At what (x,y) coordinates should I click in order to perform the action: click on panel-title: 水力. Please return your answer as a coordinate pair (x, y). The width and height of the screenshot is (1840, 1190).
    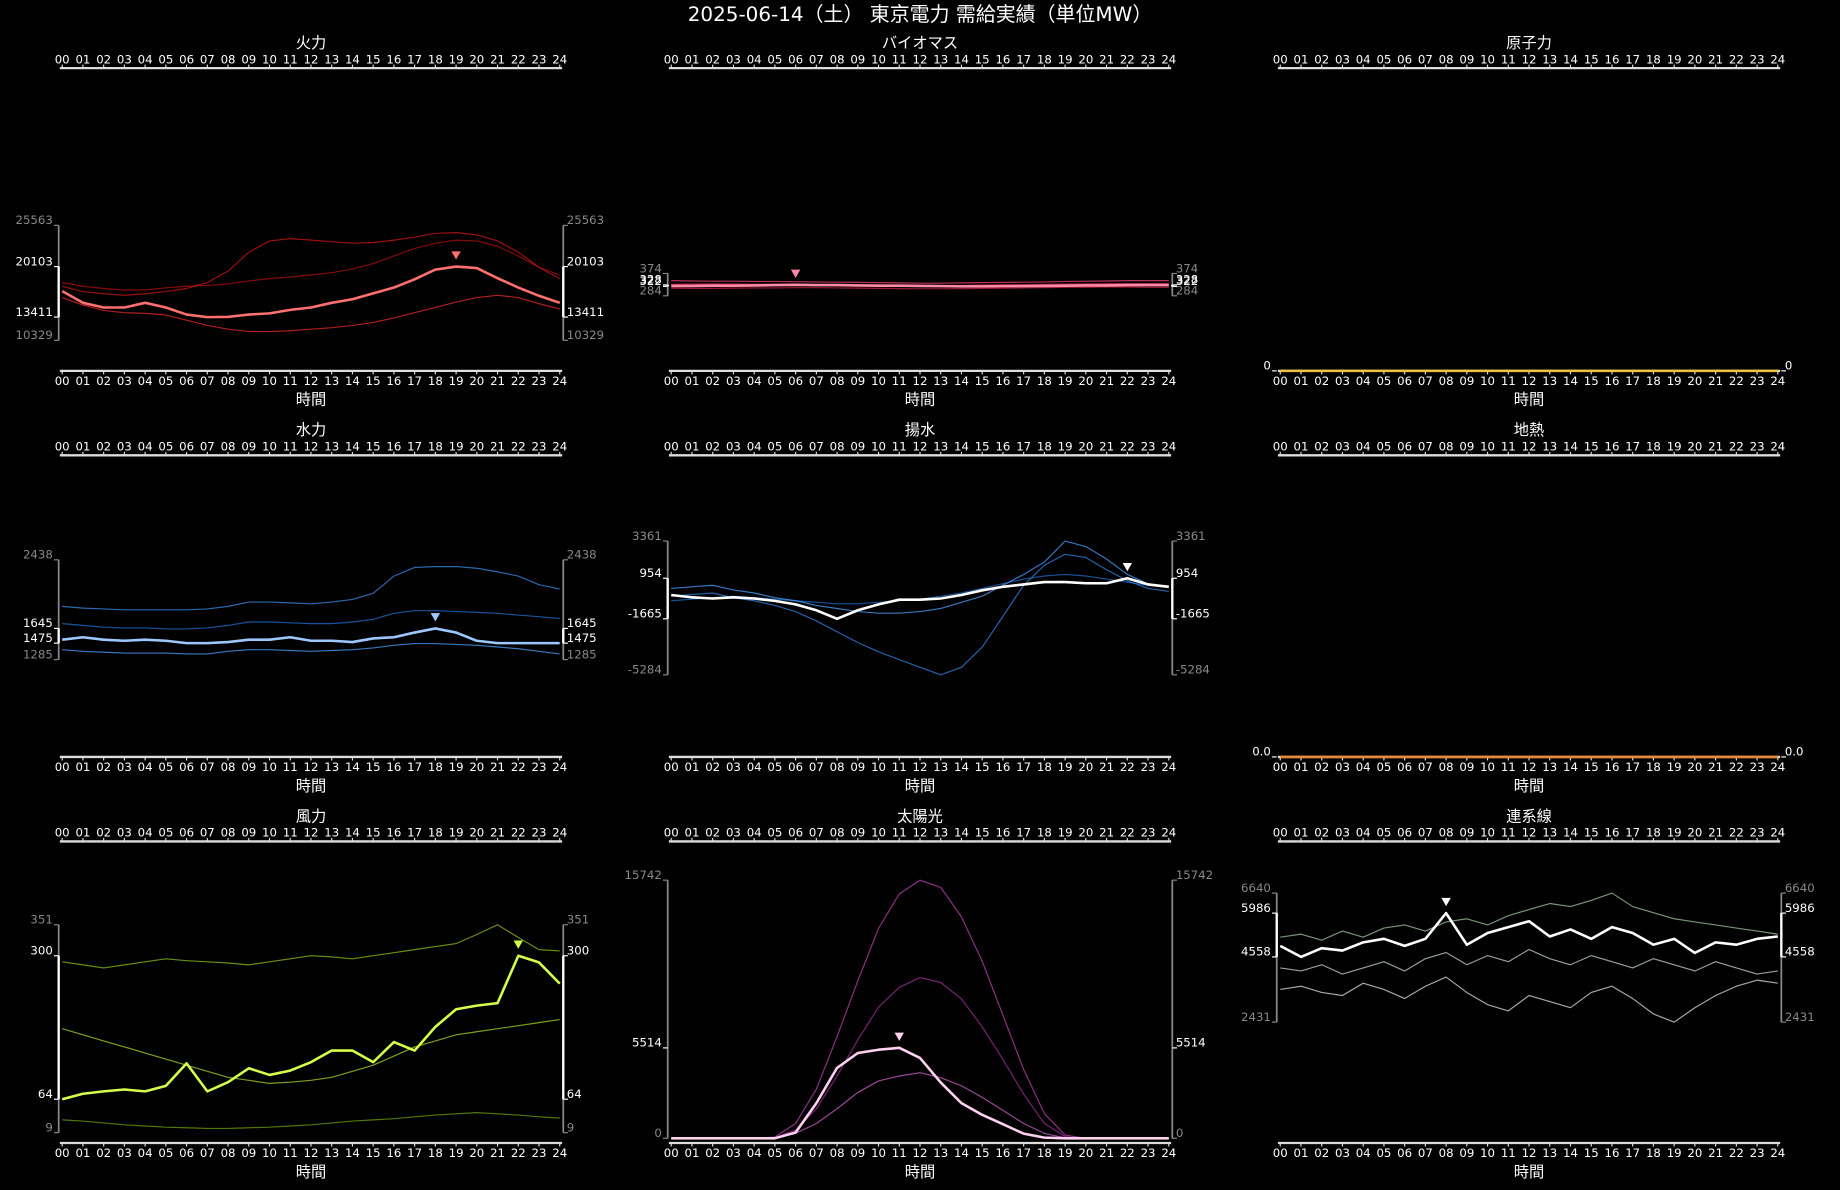
    Looking at the image, I should click on (311, 430).